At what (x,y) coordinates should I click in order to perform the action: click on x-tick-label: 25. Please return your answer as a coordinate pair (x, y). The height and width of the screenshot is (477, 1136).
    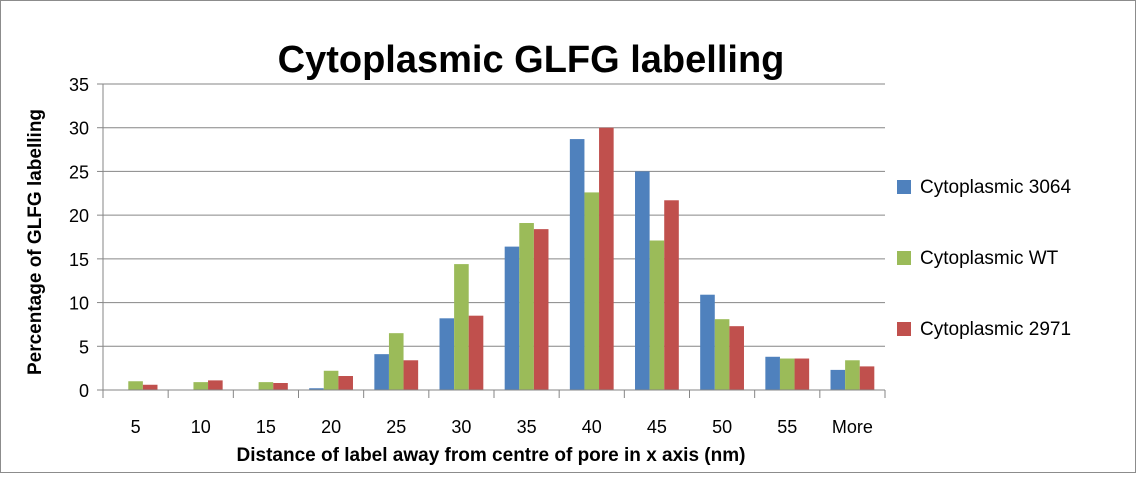
    Looking at the image, I should click on (396, 427).